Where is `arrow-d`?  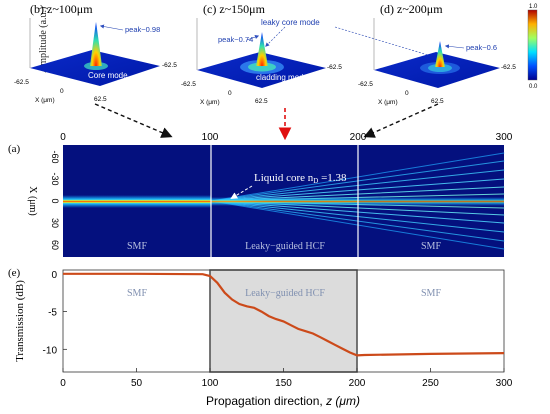 arrow-d is located at coordinates (401, 120).